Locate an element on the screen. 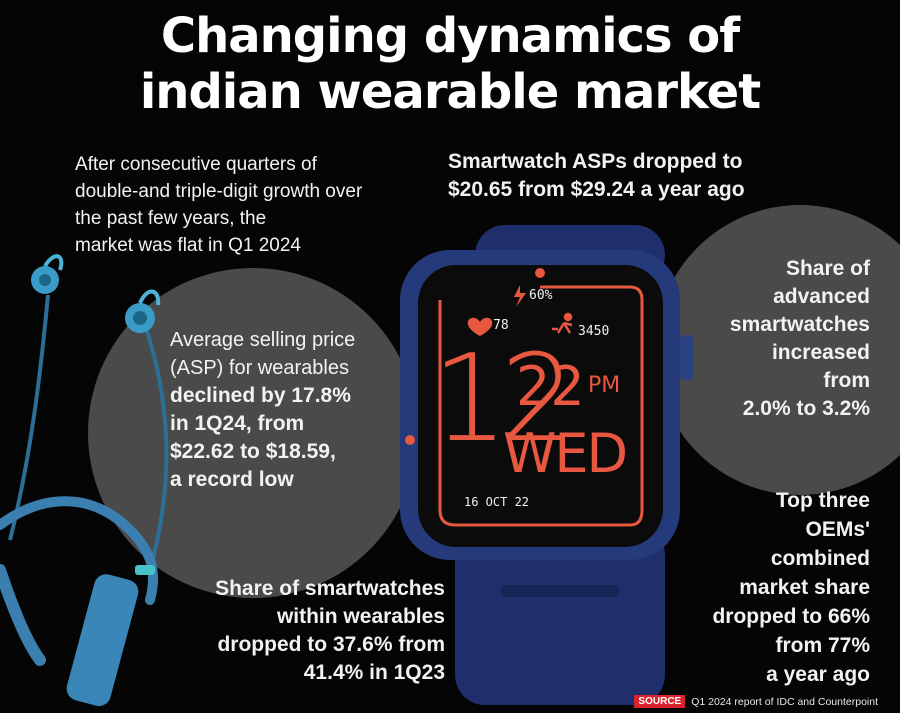 This screenshot has width=900, height=713. source-badge: SOURCE is located at coordinates (660, 701).